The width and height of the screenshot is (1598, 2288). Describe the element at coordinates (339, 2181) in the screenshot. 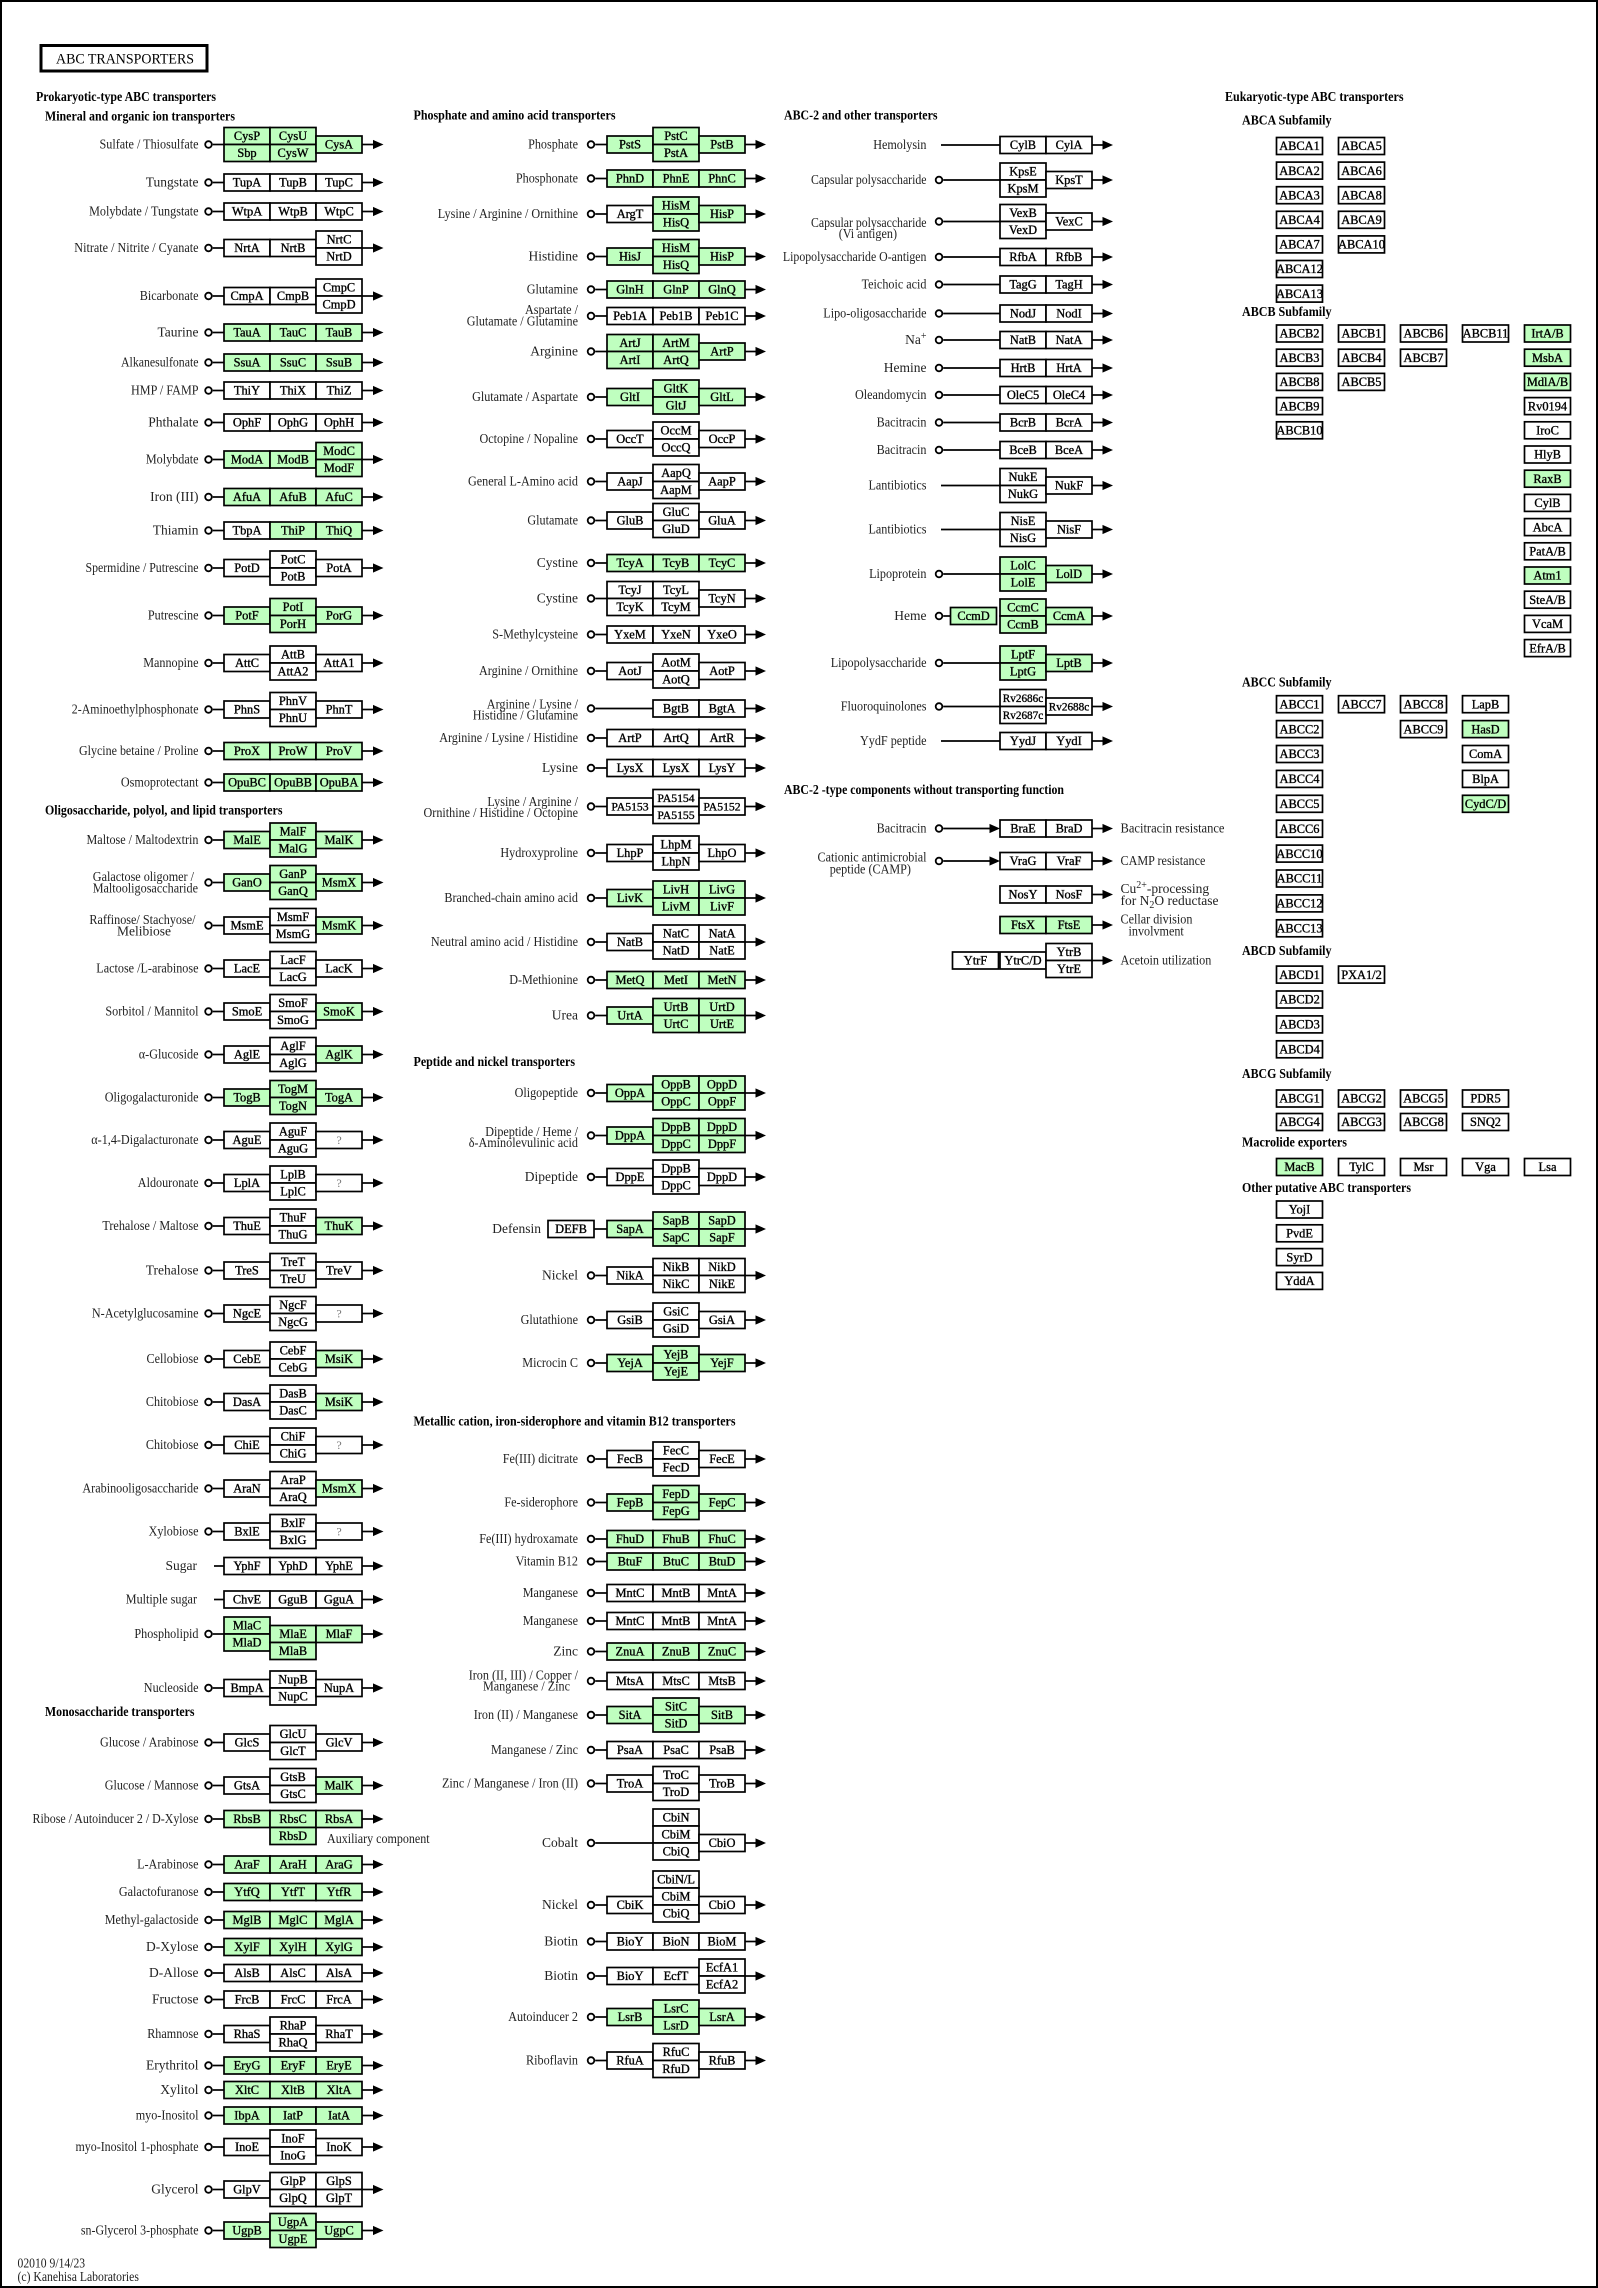

I see `svg-text: GlpS` at that location.